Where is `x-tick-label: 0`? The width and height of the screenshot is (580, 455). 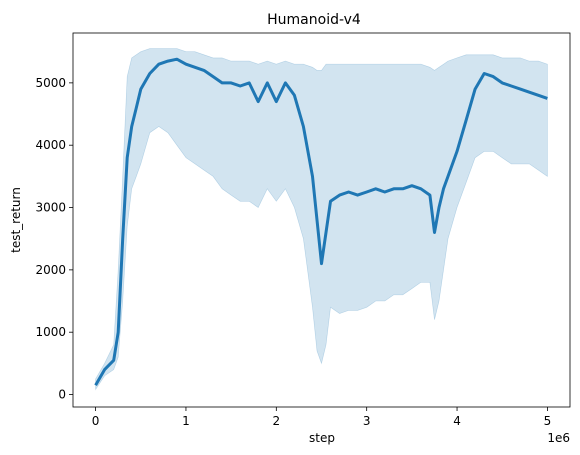
x-tick-label: 0 is located at coordinates (96, 421).